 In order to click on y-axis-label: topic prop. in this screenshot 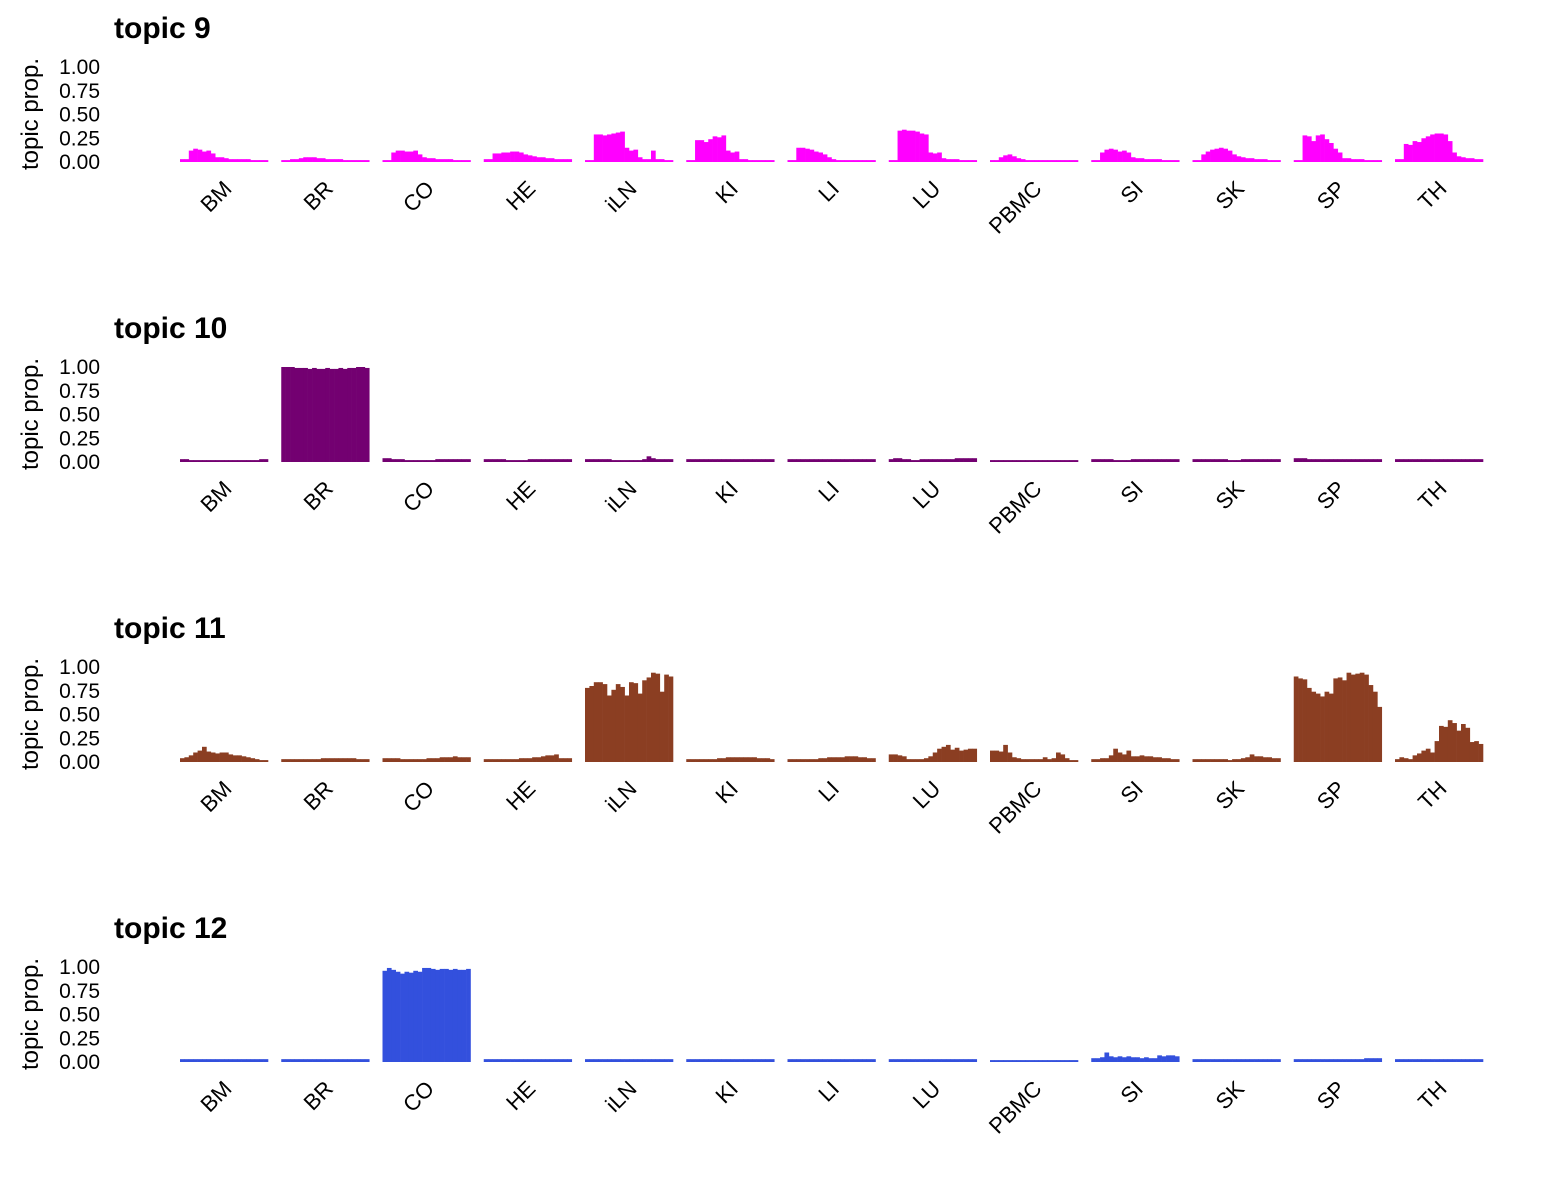, I will do `click(30, 114)`.